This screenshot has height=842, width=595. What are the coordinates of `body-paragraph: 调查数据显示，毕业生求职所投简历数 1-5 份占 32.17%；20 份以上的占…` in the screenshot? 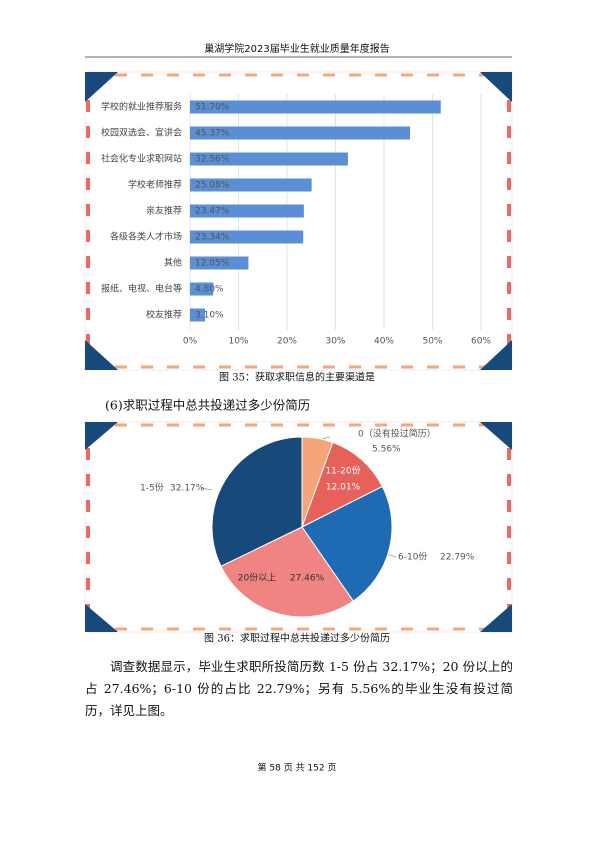 It's located at (299, 688).